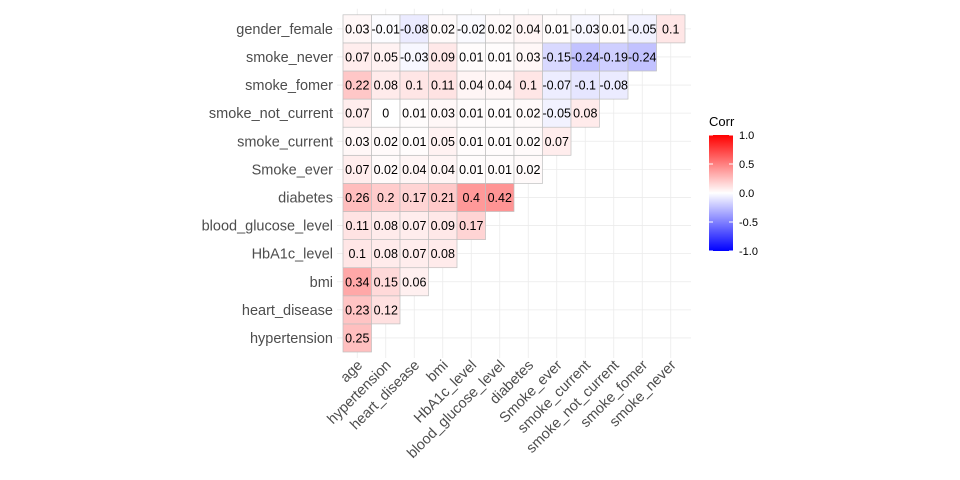 This screenshot has height=480, width=960. Describe the element at coordinates (284, 30) in the screenshot. I see `y-tick-label: gender_female` at that location.